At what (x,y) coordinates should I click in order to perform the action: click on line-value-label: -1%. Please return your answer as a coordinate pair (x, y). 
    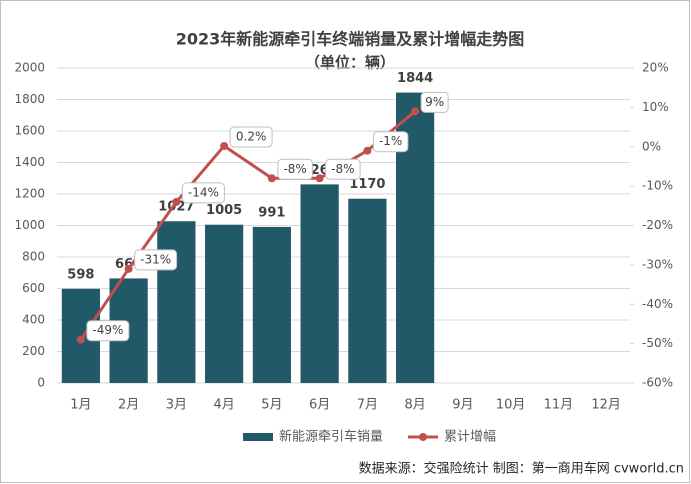
    Looking at the image, I should click on (390, 141).